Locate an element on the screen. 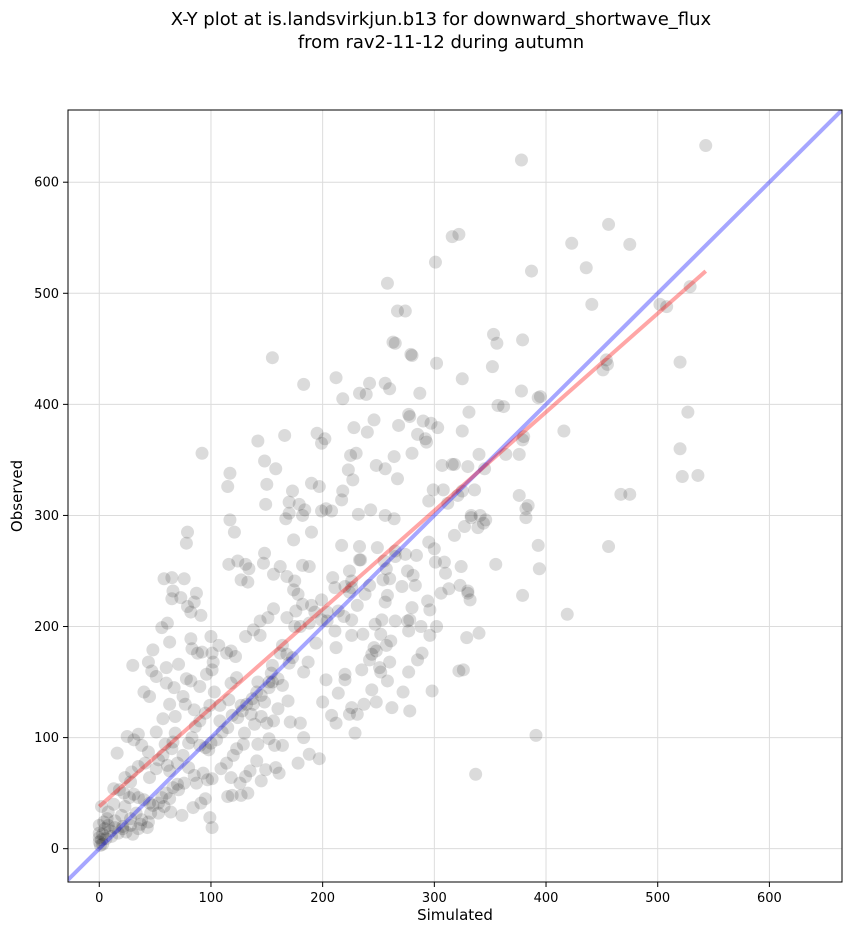 This screenshot has width=851, height=934. x-tick-label: 400 is located at coordinates (546, 898).